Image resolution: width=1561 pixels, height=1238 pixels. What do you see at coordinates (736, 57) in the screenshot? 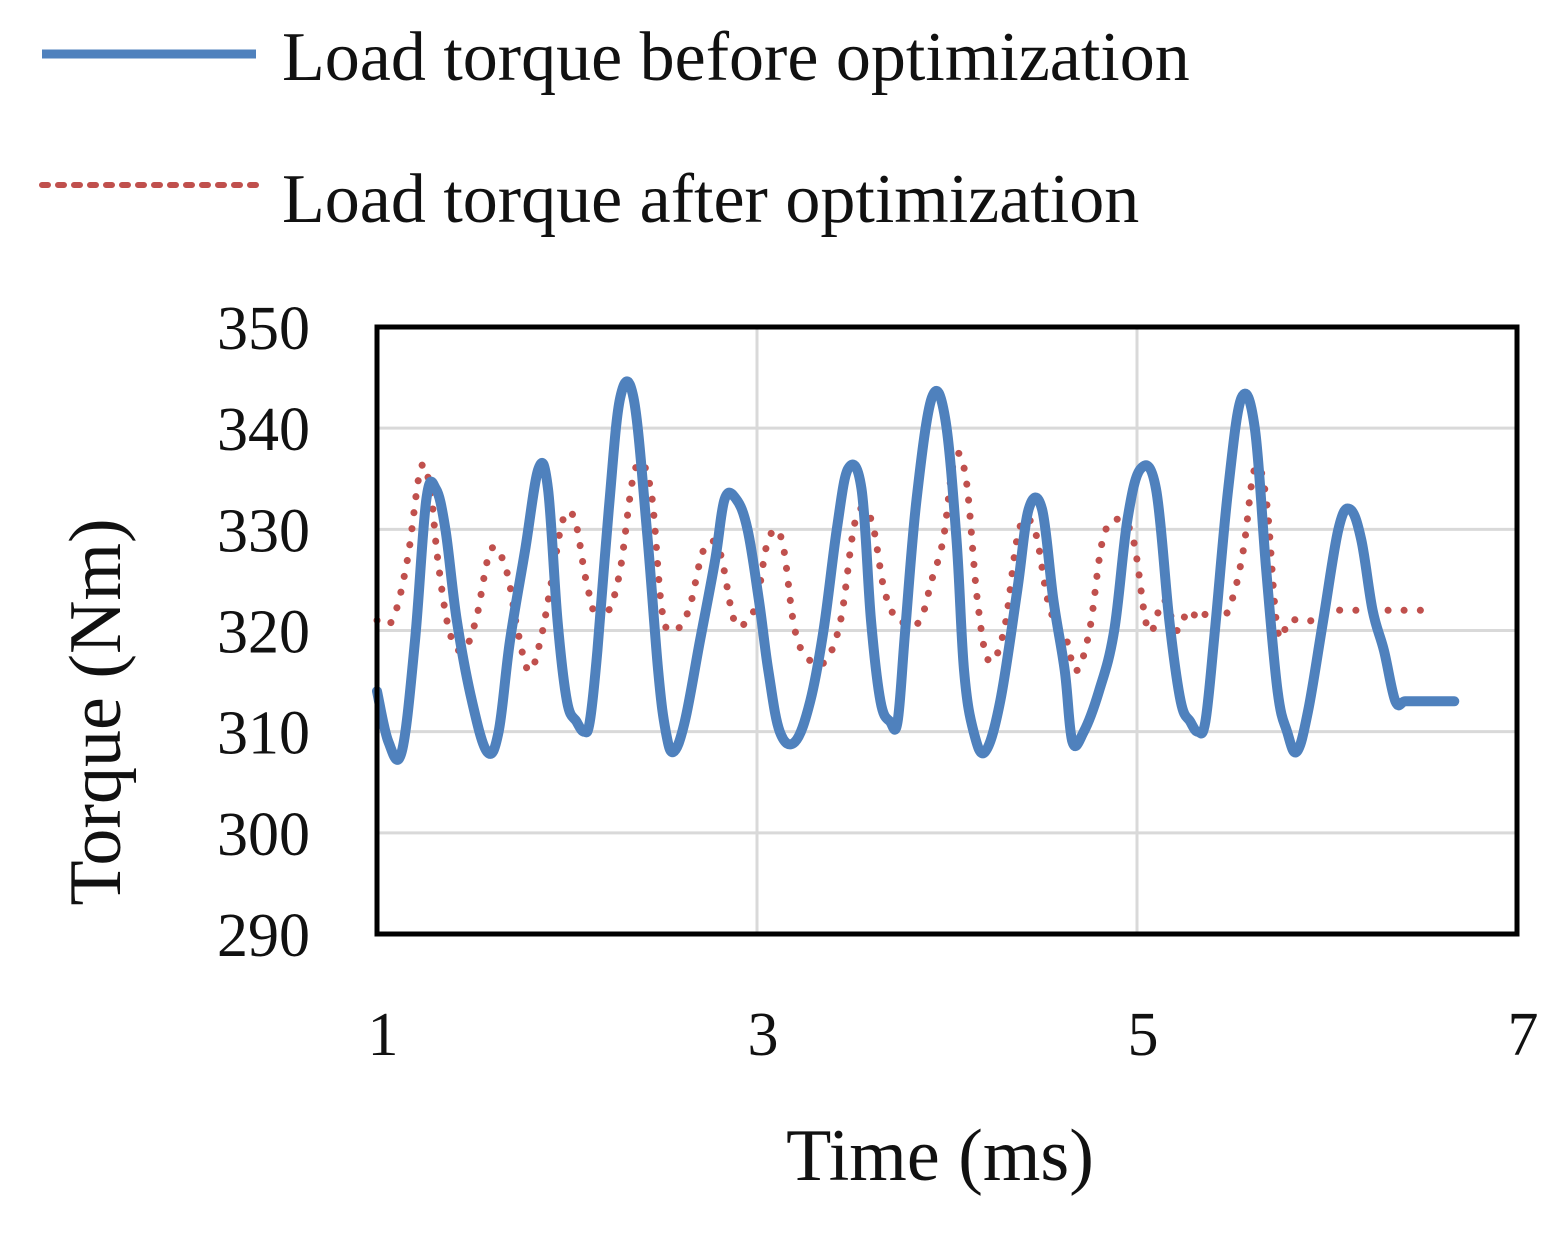
I see `legend-label-before: Load torque before optimization` at bounding box center [736, 57].